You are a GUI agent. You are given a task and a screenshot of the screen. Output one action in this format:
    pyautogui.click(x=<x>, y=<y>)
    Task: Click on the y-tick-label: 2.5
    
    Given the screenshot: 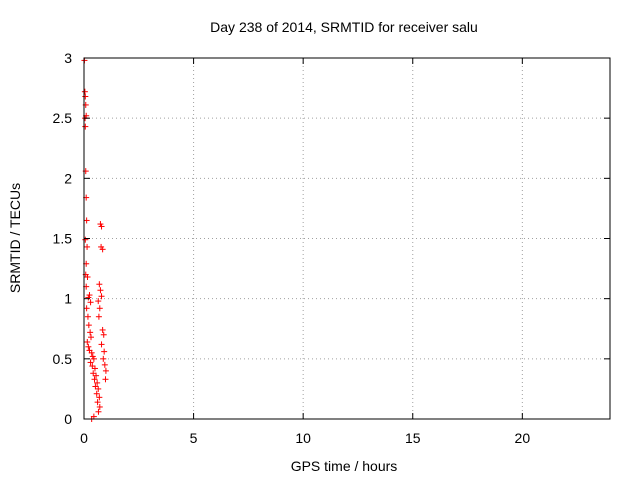 What is the action you would take?
    pyautogui.click(x=63, y=118)
    